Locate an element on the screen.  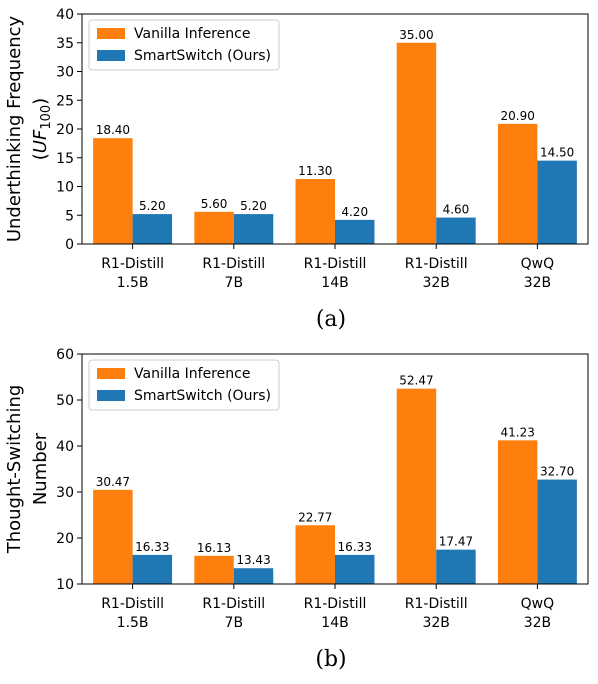
data-label: 16.13 is located at coordinates (214, 548).